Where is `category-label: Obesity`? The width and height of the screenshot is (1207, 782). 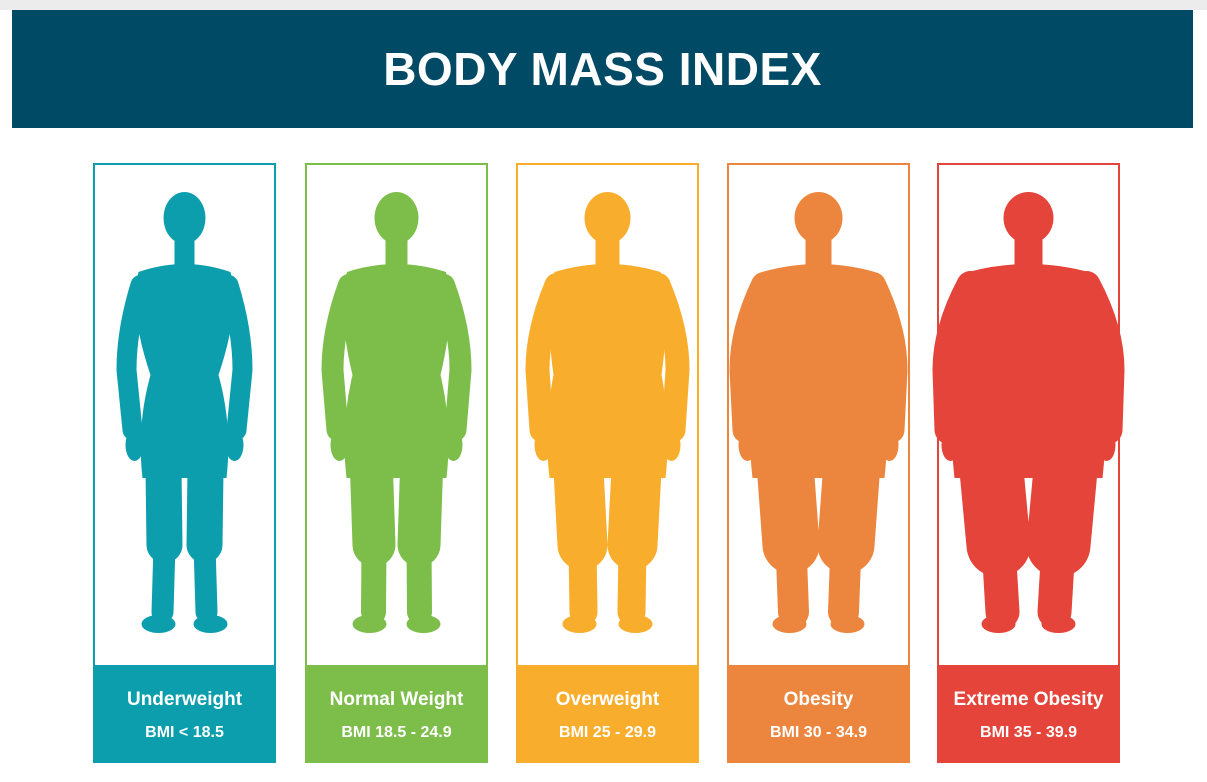 category-label: Obesity is located at coordinates (819, 699).